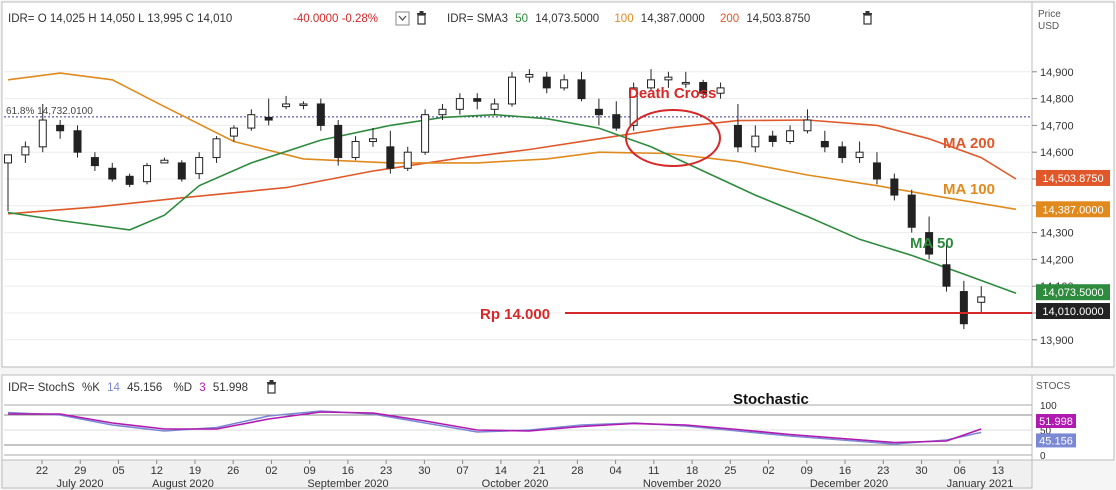 Image resolution: width=1116 pixels, height=490 pixels. What do you see at coordinates (1073, 177) in the screenshot?
I see `ma200-tag: 14,503.8750` at bounding box center [1073, 177].